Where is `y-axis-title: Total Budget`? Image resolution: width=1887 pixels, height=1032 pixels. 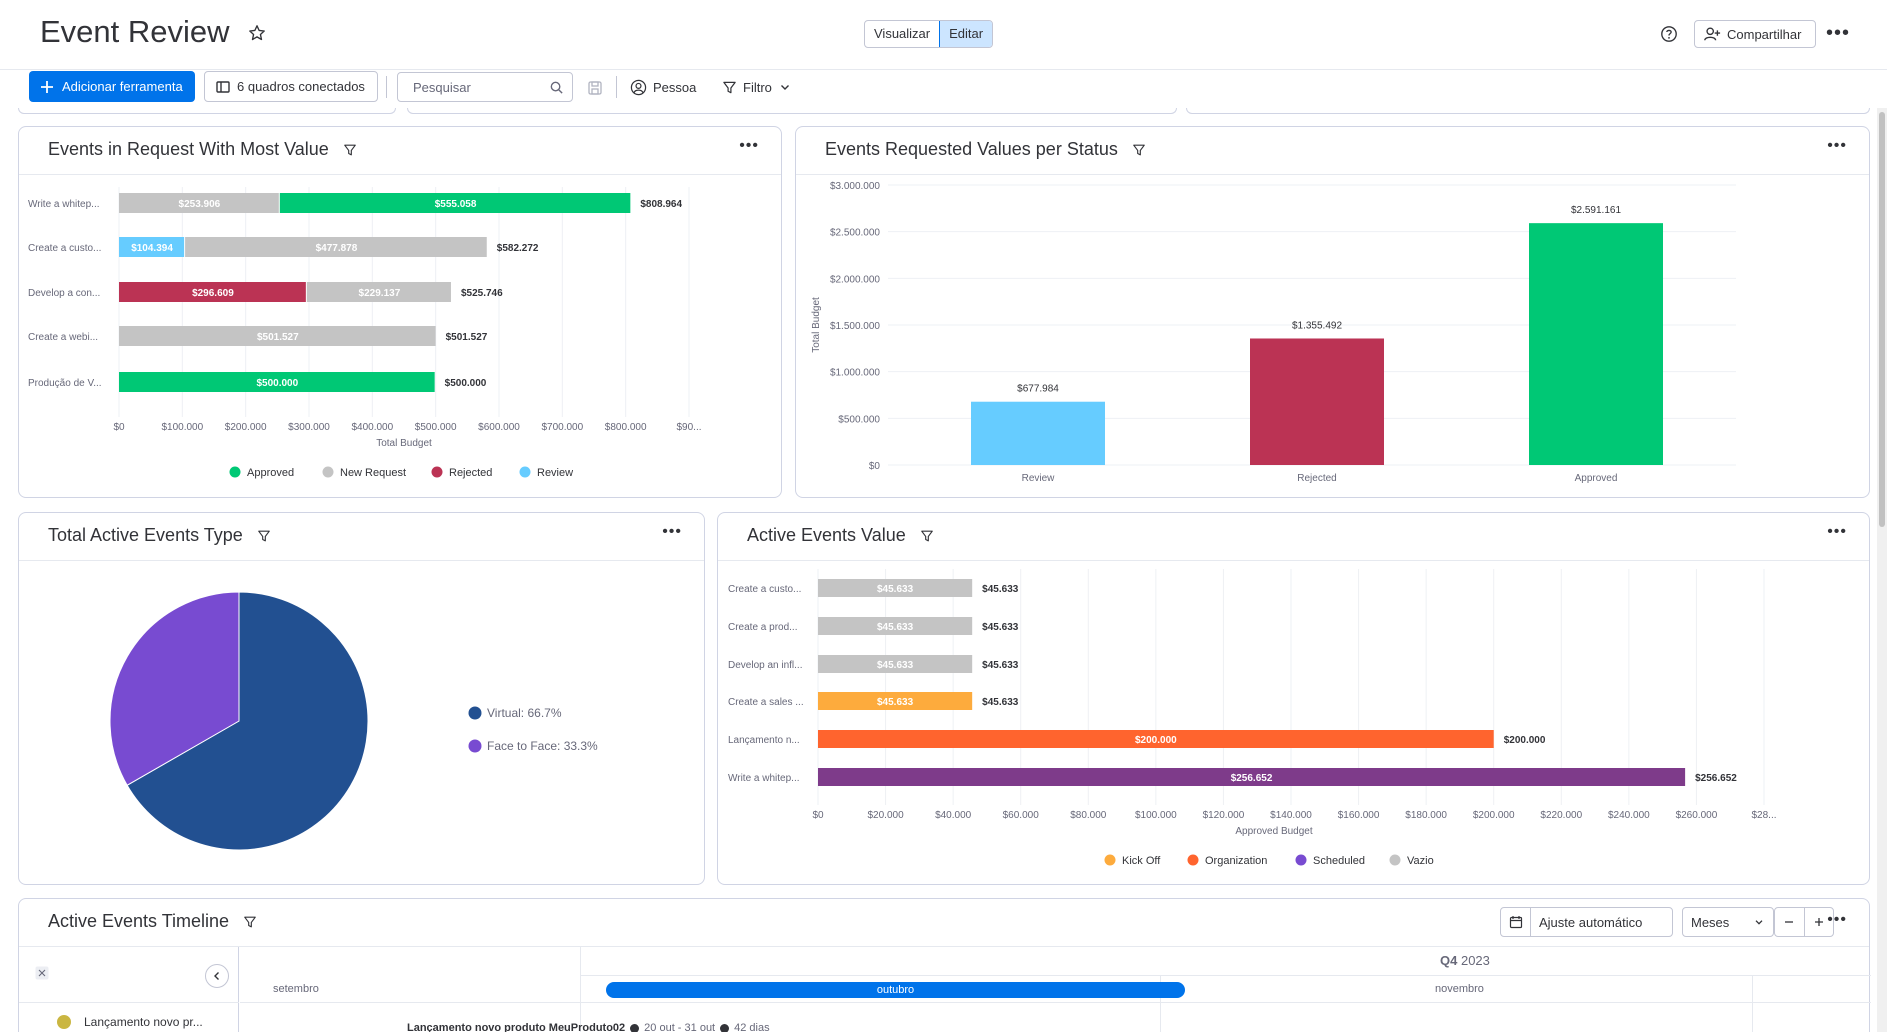
y-axis-title: Total Budget is located at coordinates (816, 325).